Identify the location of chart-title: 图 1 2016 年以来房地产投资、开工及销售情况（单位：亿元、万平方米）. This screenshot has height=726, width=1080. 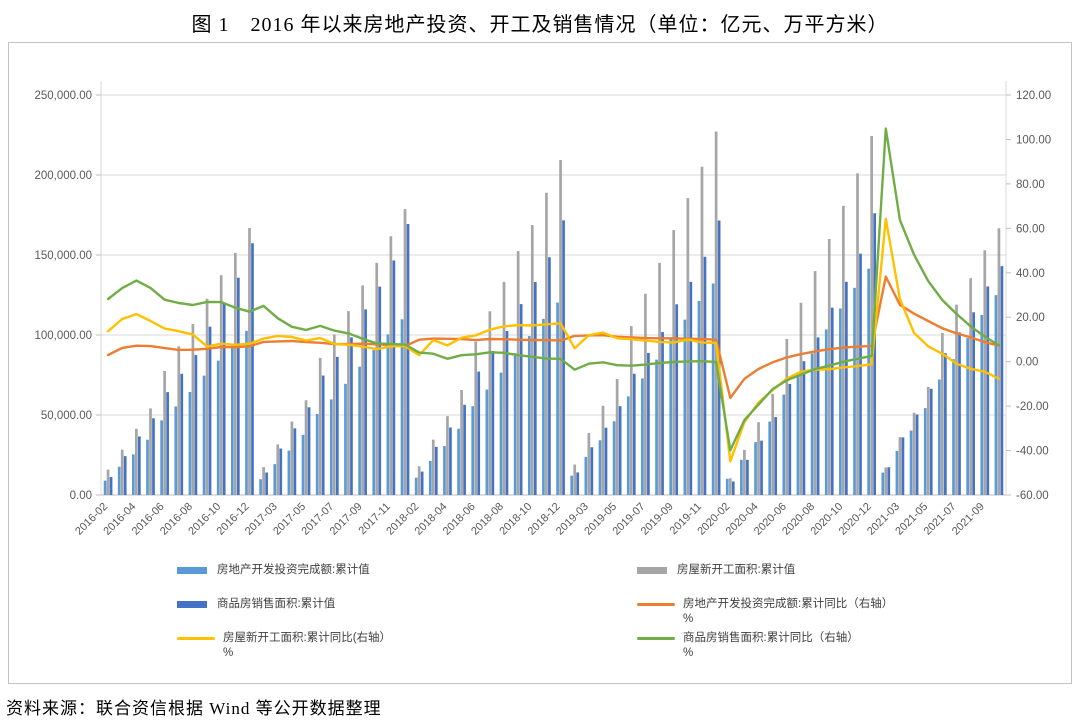
(540, 25).